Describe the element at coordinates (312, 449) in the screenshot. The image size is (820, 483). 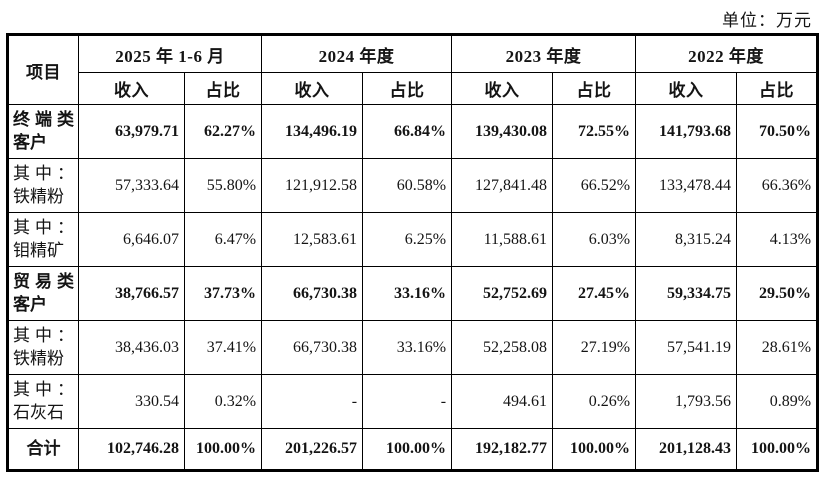
I see `revenue-cell: 201,226.57` at that location.